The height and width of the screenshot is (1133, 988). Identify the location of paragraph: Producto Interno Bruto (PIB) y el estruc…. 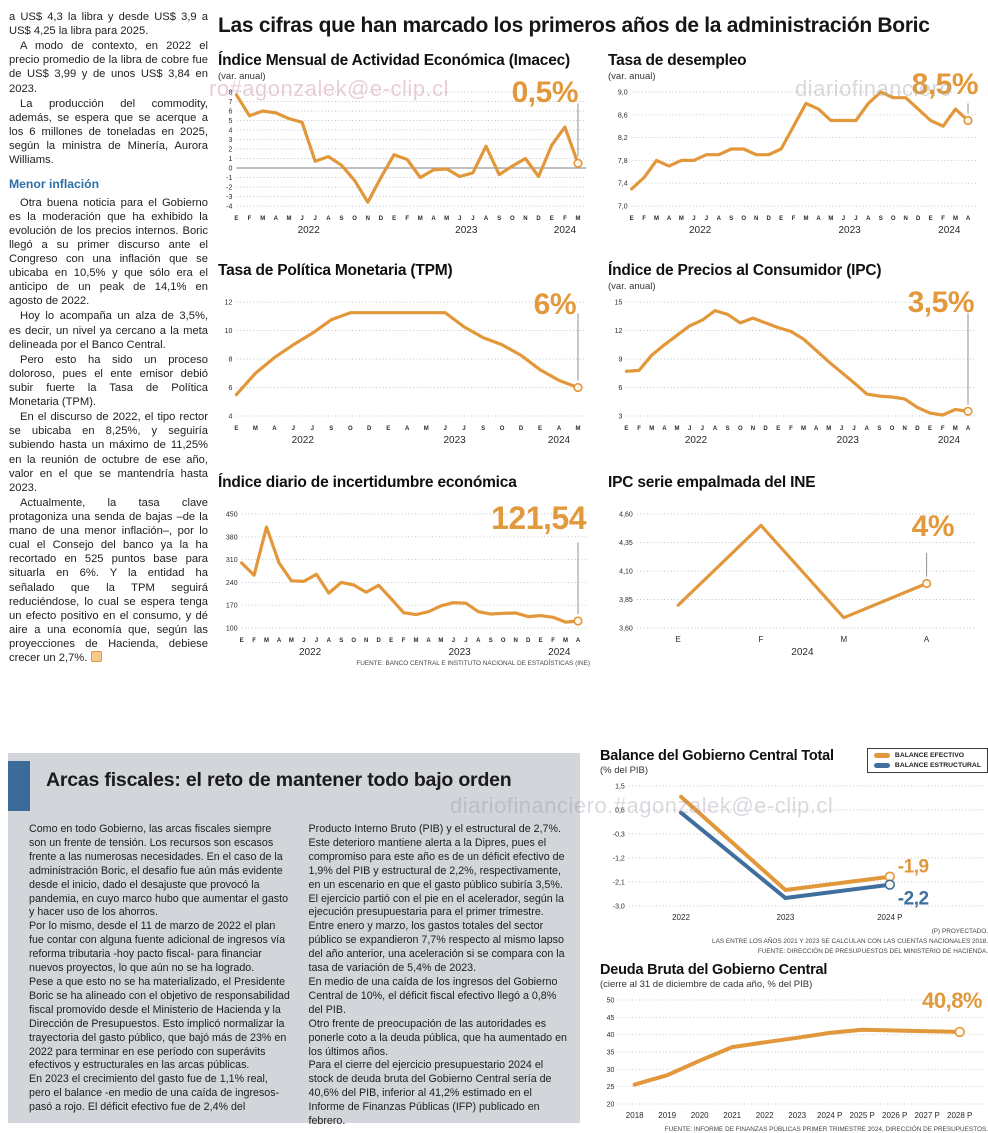
(436, 857).